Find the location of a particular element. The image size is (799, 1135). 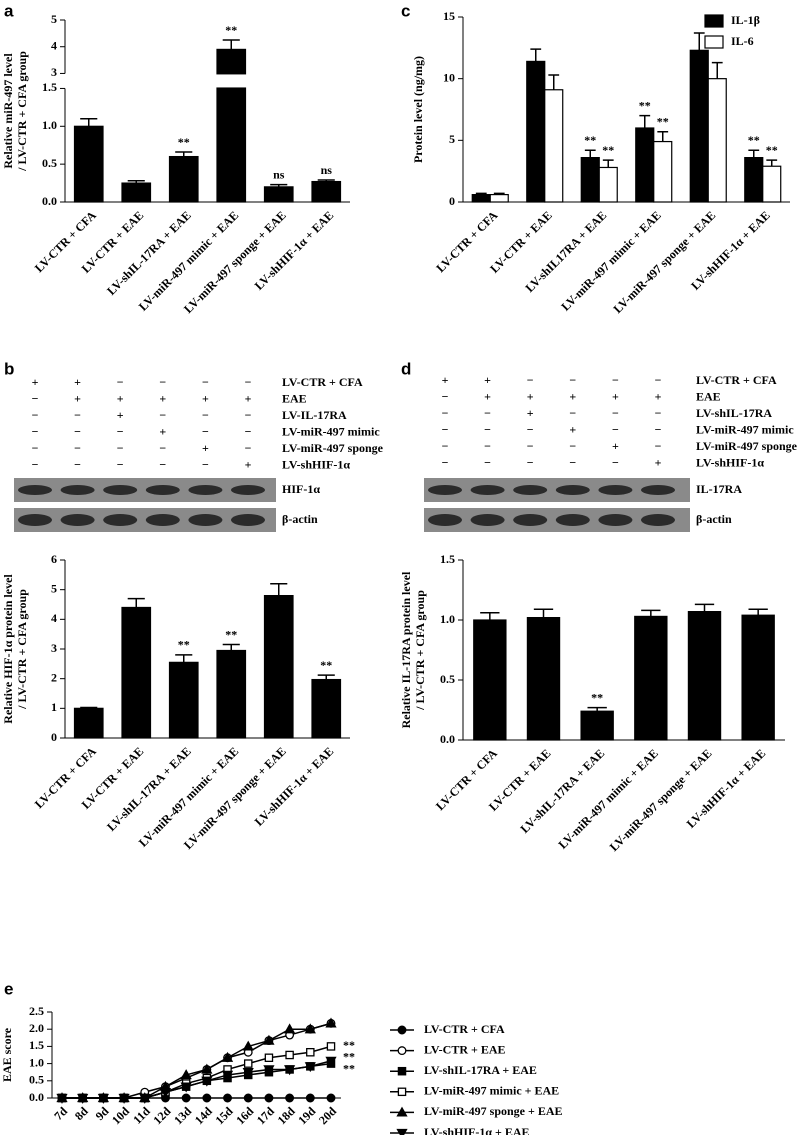

treatment-label: EAE is located at coordinates (294, 398).